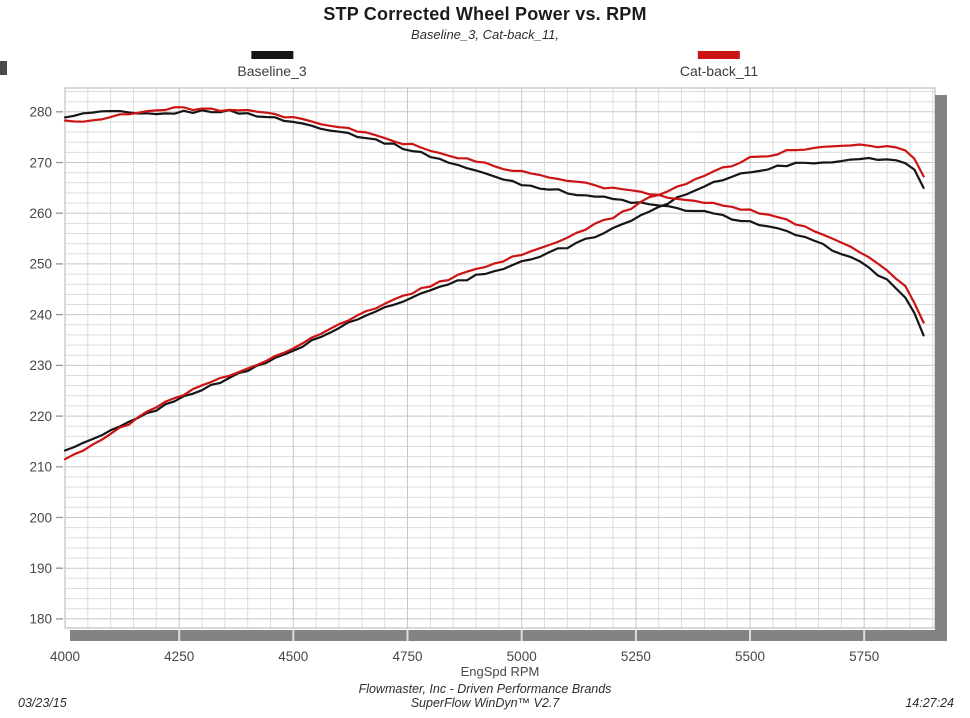  Describe the element at coordinates (40, 213) in the screenshot. I see `svg-text: 260` at that location.